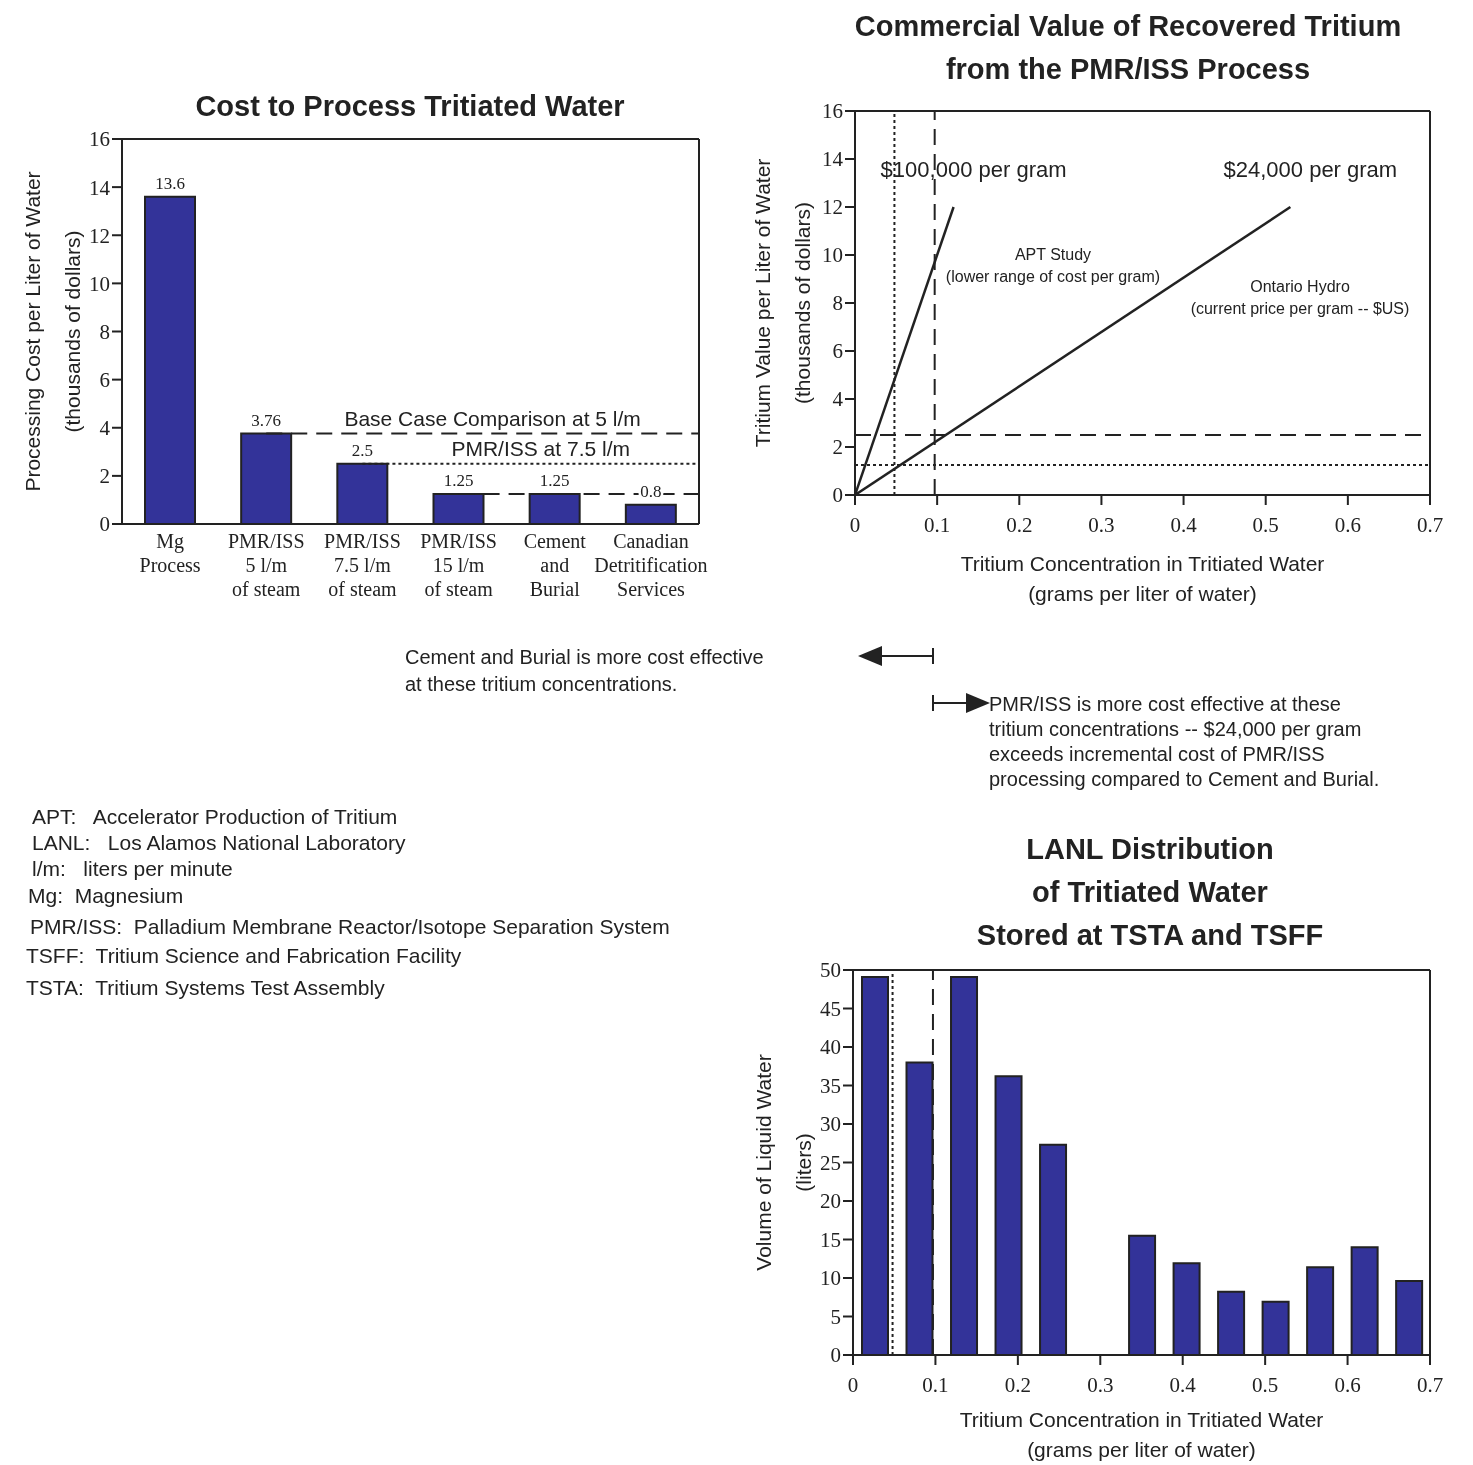 The width and height of the screenshot is (1473, 1465). What do you see at coordinates (205, 988) in the screenshot?
I see `text: TSTA: Tritium Systems Test Assembly` at bounding box center [205, 988].